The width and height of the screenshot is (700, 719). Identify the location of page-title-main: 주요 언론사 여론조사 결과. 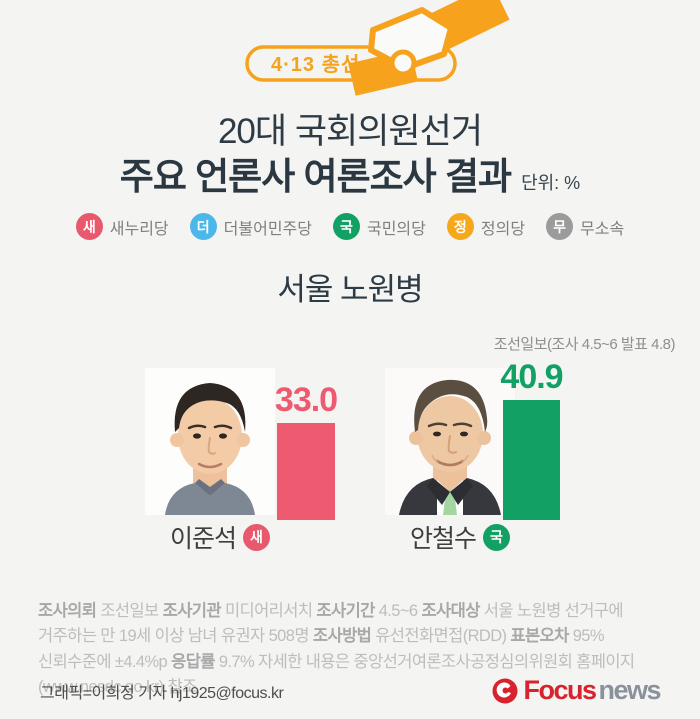
(315, 176).